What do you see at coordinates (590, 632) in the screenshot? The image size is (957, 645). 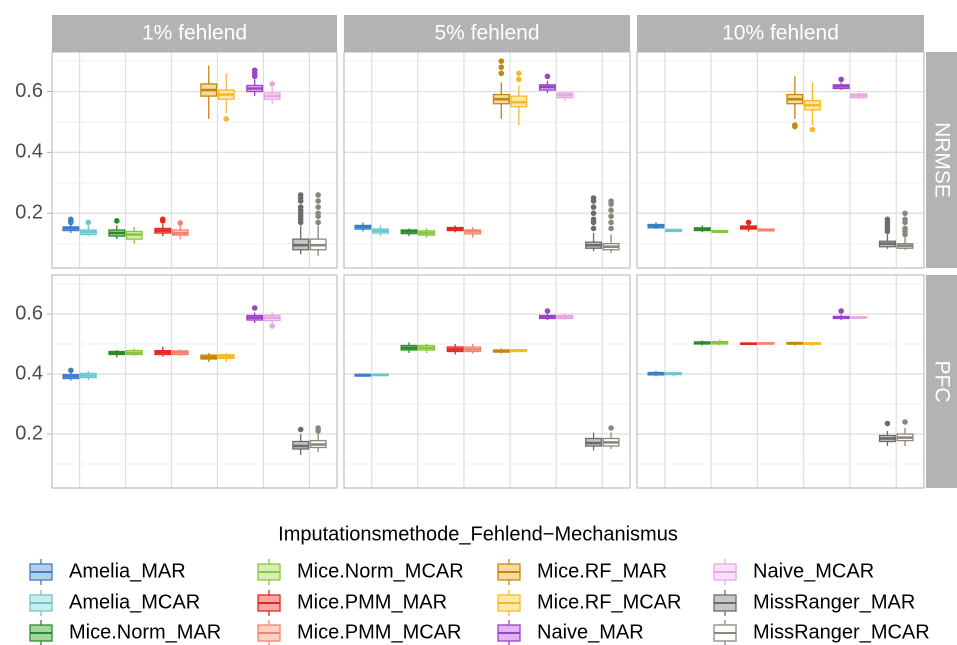 I see `legend-label: Naive_MAR` at bounding box center [590, 632].